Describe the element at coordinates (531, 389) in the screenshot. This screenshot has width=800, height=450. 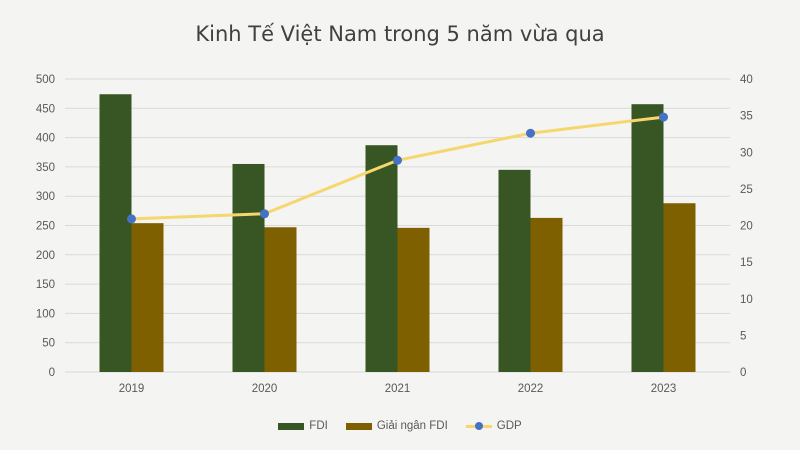
I see `x-tick: 2022` at that location.